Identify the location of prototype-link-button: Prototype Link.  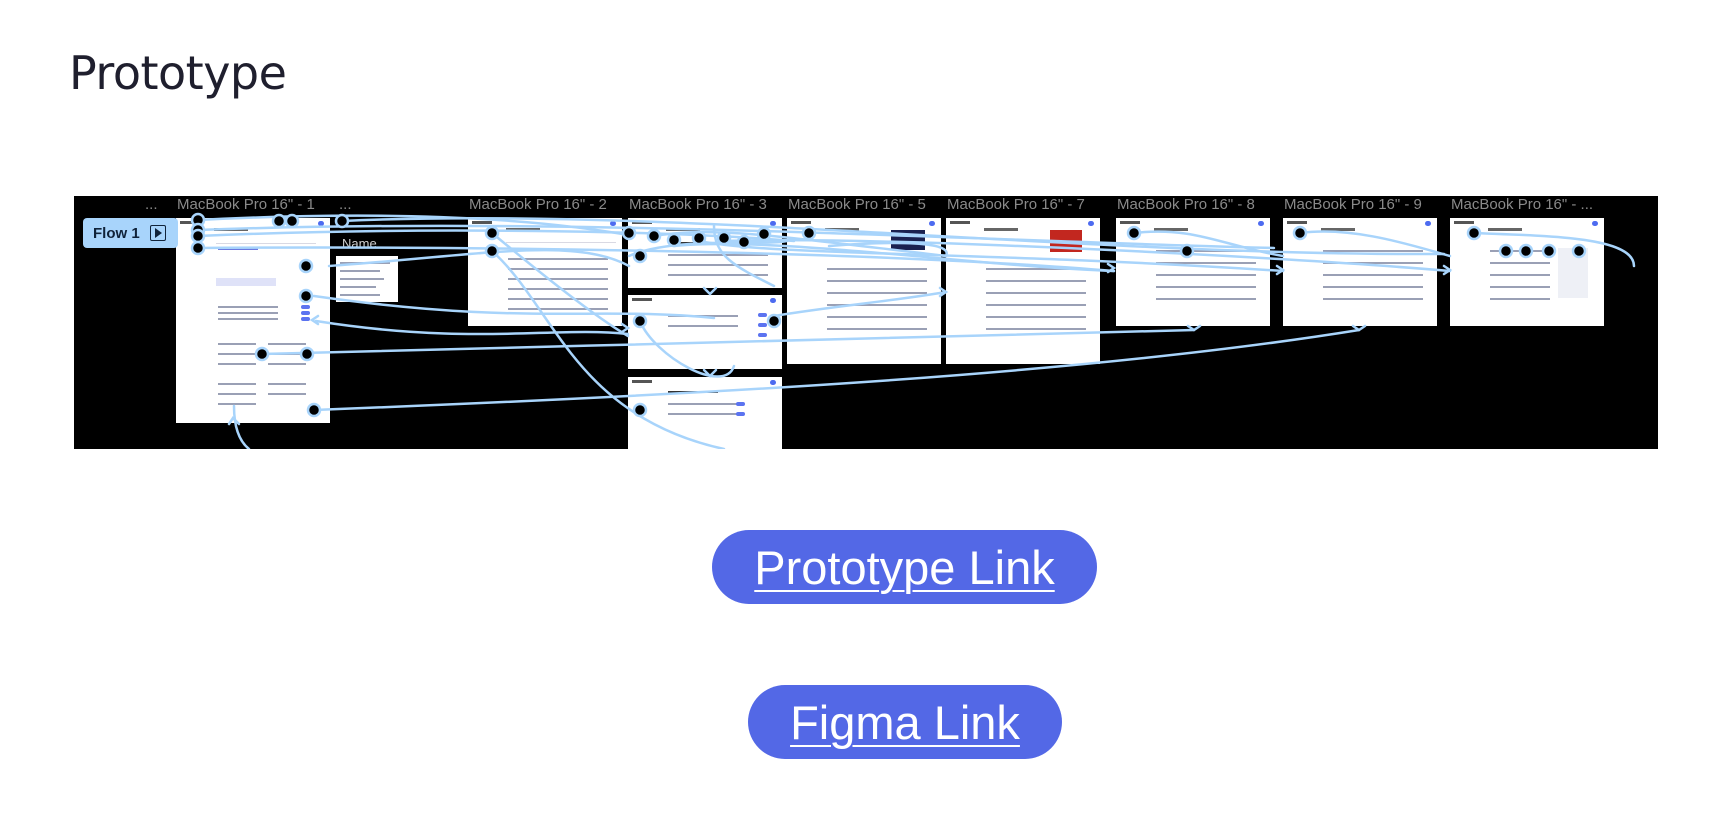
(904, 567).